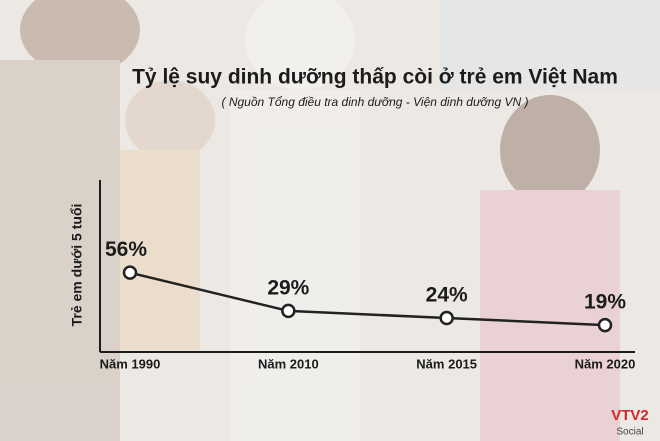 The image size is (660, 441). I want to click on x-tick-label: Năm 2020, so click(605, 363).